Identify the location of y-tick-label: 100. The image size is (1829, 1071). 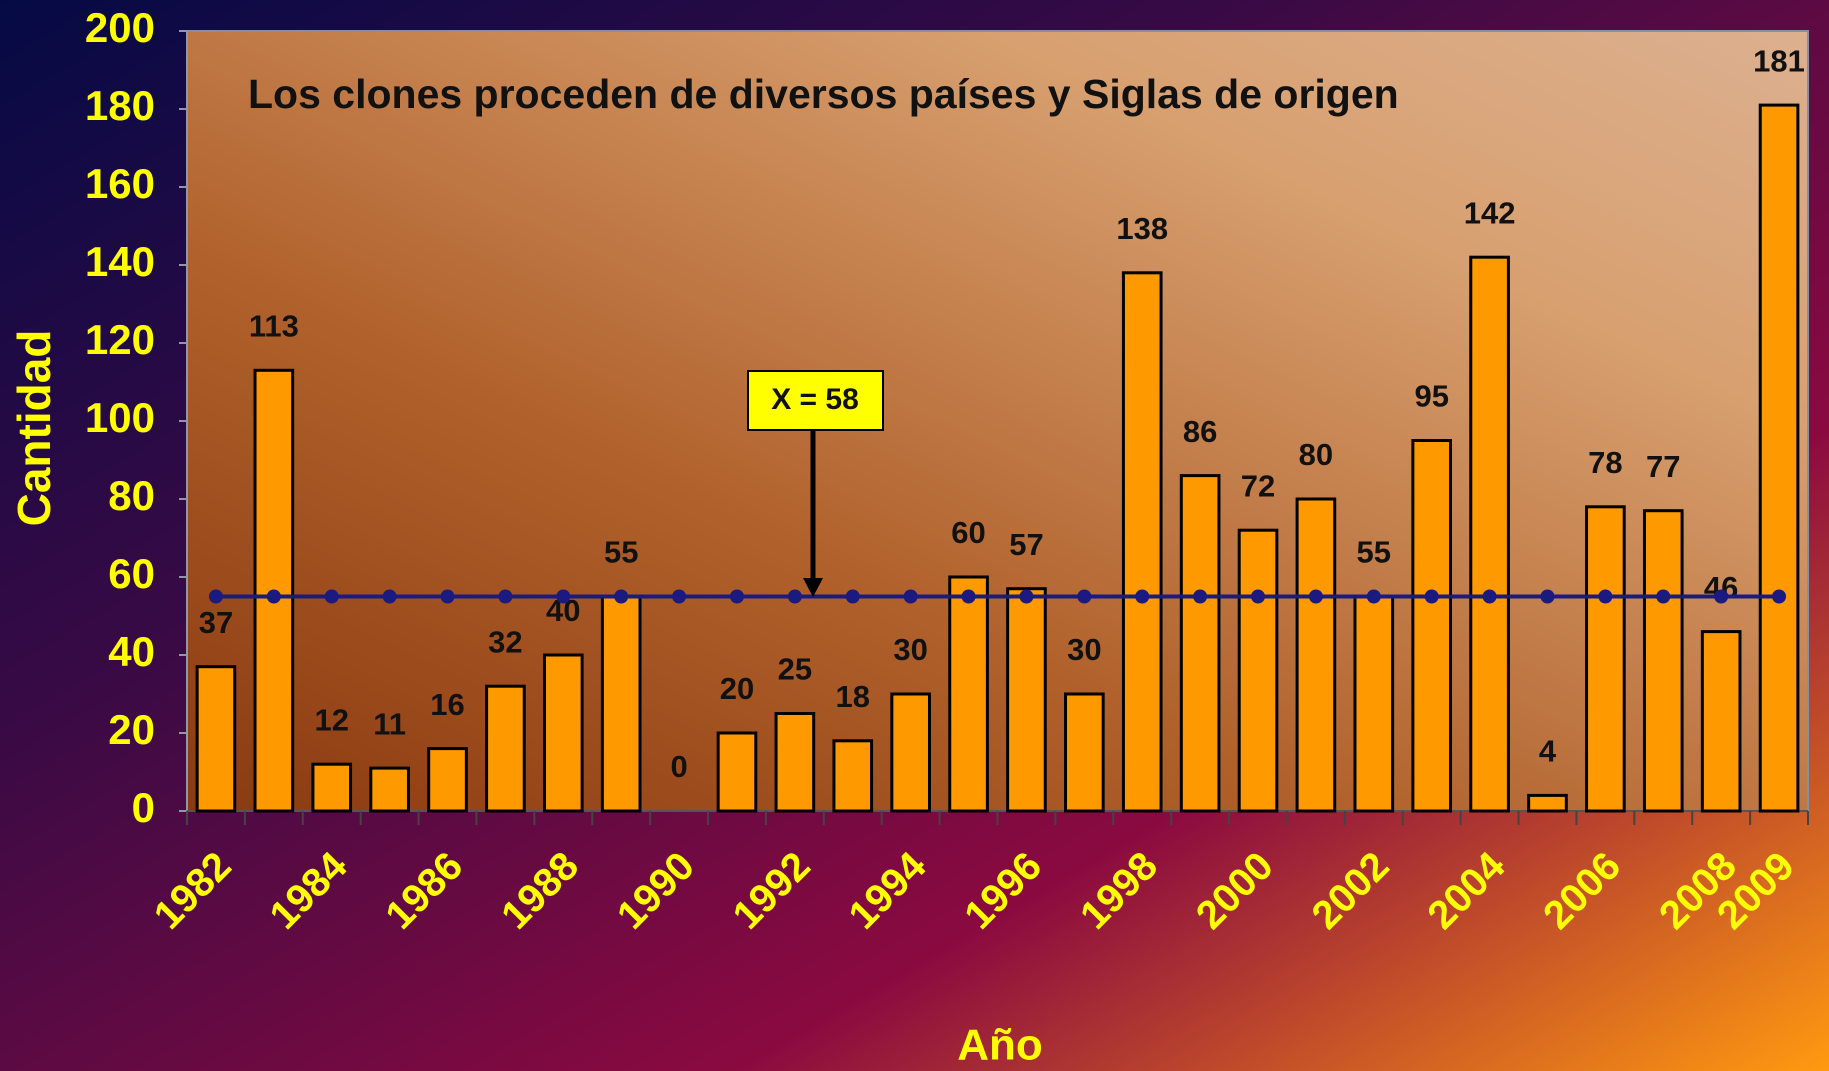
(120, 417).